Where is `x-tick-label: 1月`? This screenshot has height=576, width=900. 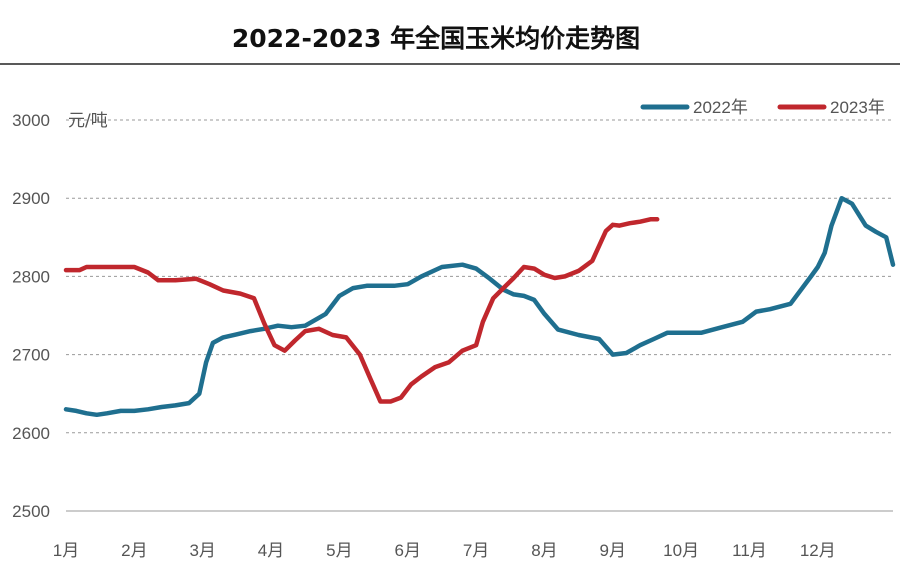
x-tick-label: 1月 is located at coordinates (66, 550).